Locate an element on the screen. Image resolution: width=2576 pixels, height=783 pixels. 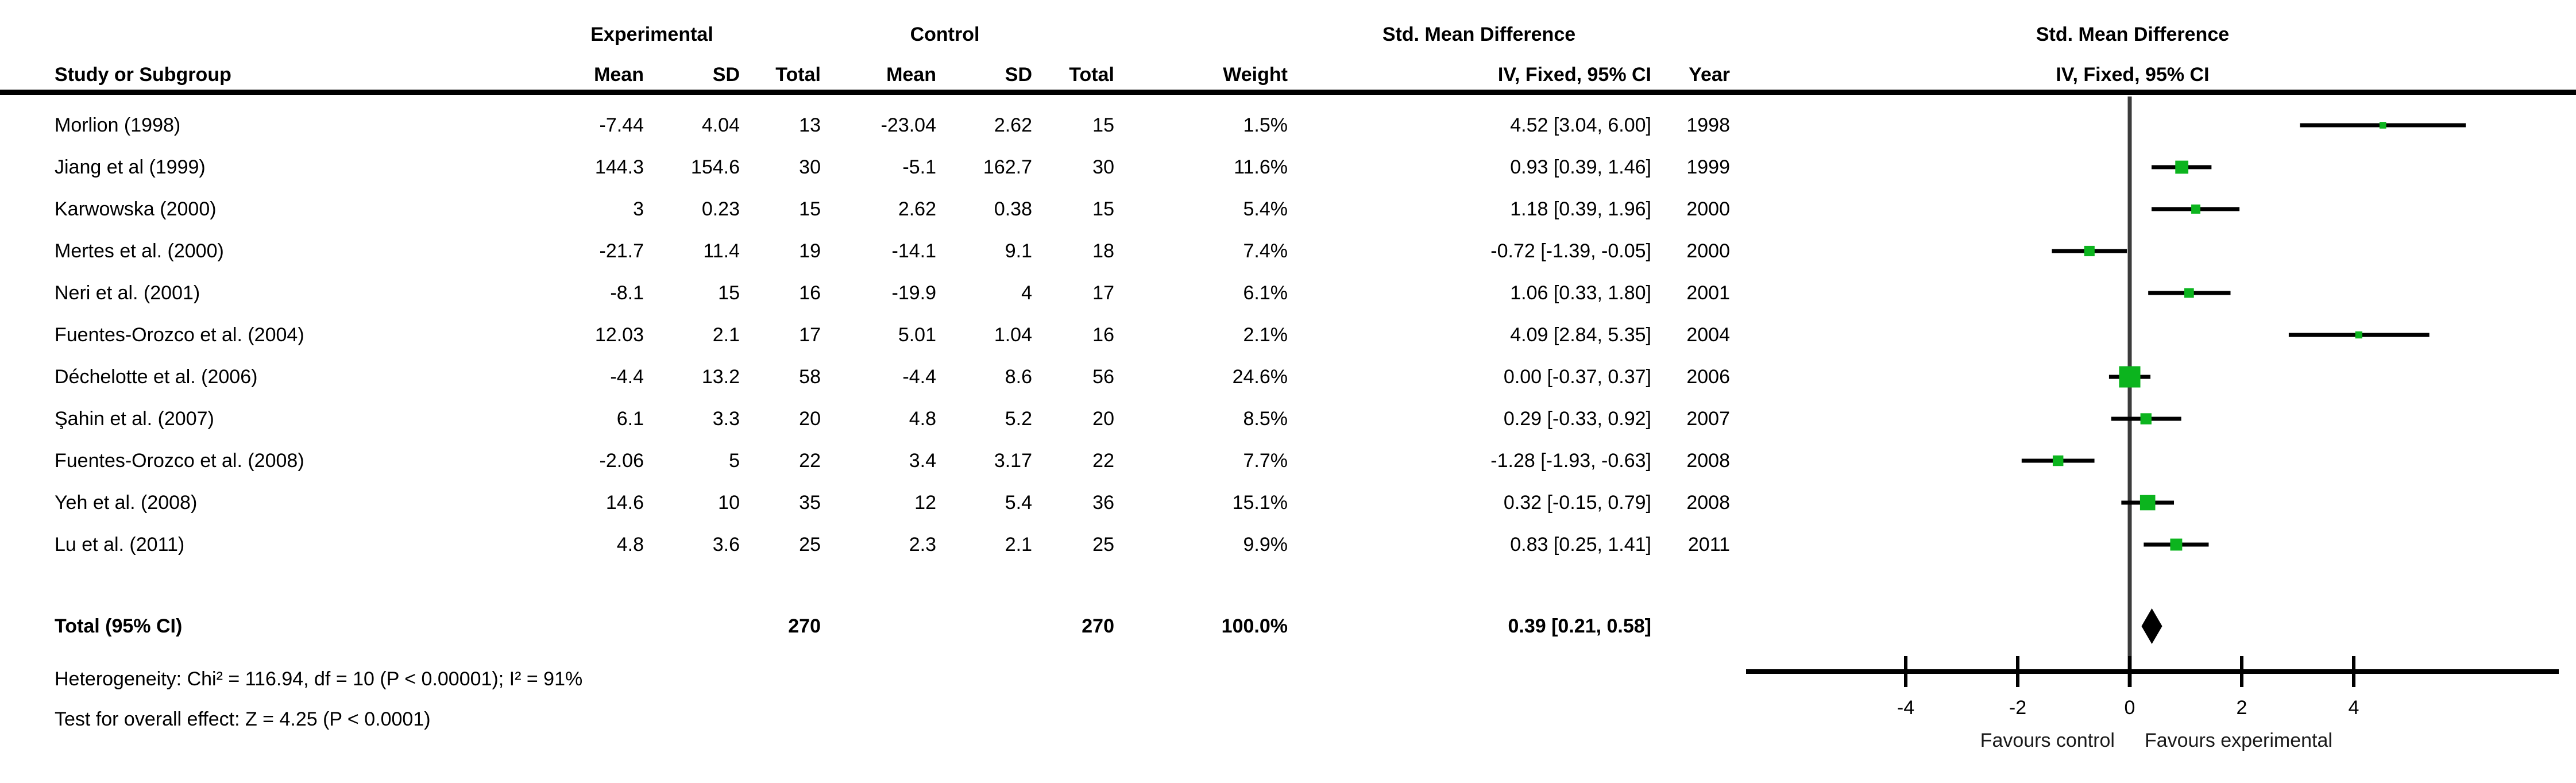
mean-experimental: -4.4 is located at coordinates (627, 377).